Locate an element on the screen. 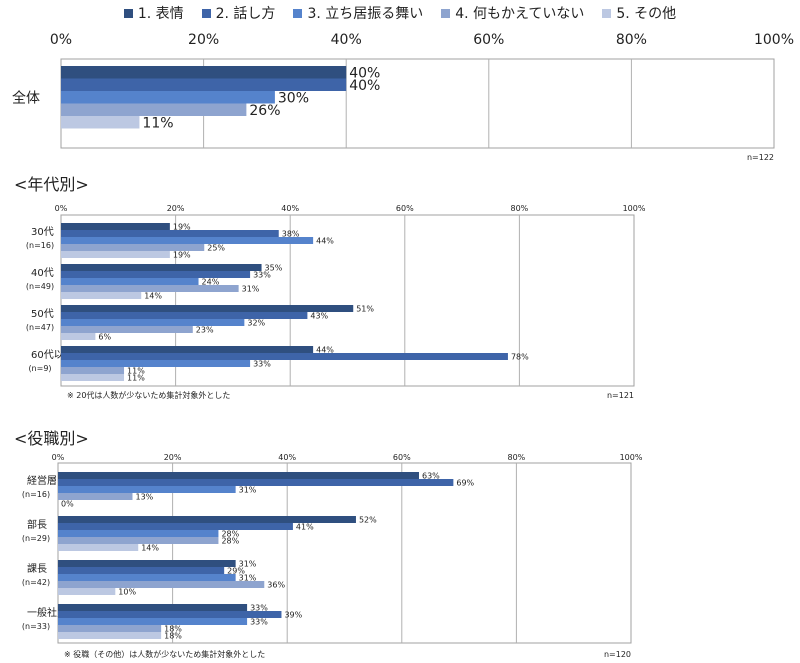 The height and width of the screenshot is (663, 800). category-label: 全体 is located at coordinates (26, 97).